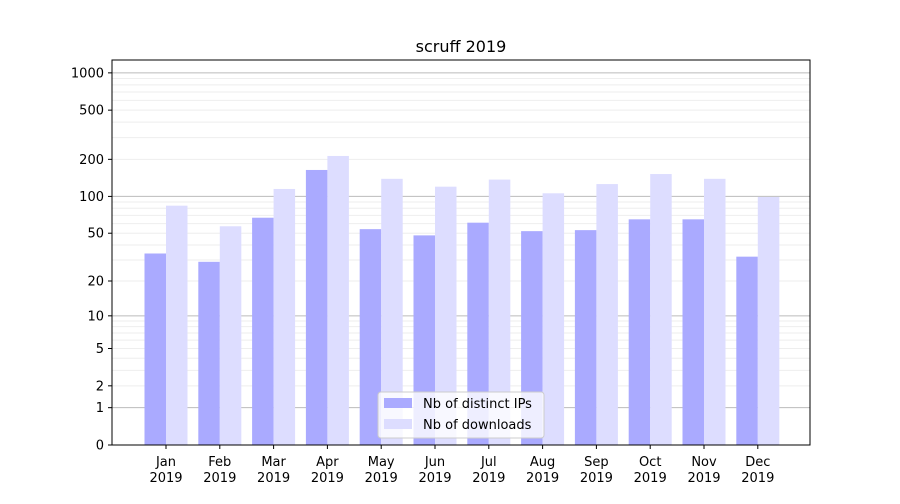  What do you see at coordinates (219, 470) in the screenshot?
I see `x-tick-label: Feb 2019` at bounding box center [219, 470].